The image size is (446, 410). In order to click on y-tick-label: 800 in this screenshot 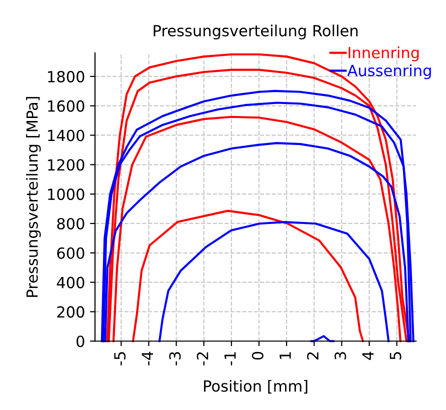, I will do `click(70, 224)`.